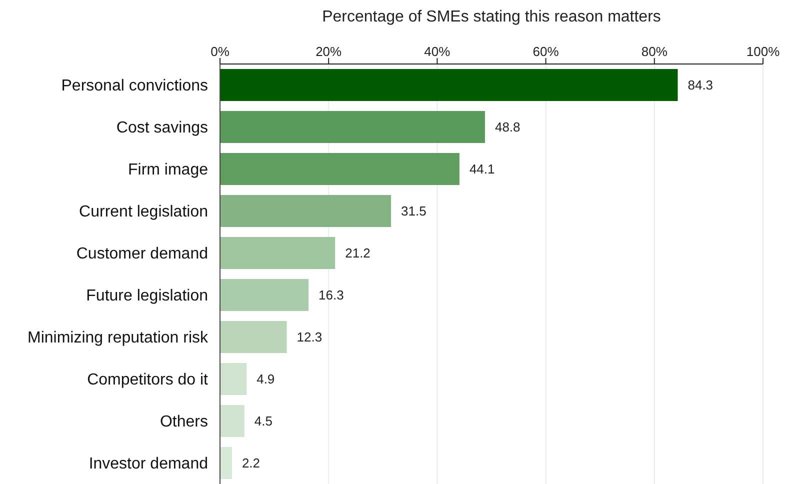  What do you see at coordinates (143, 212) in the screenshot?
I see `y-tick-label: Current legislation` at bounding box center [143, 212].